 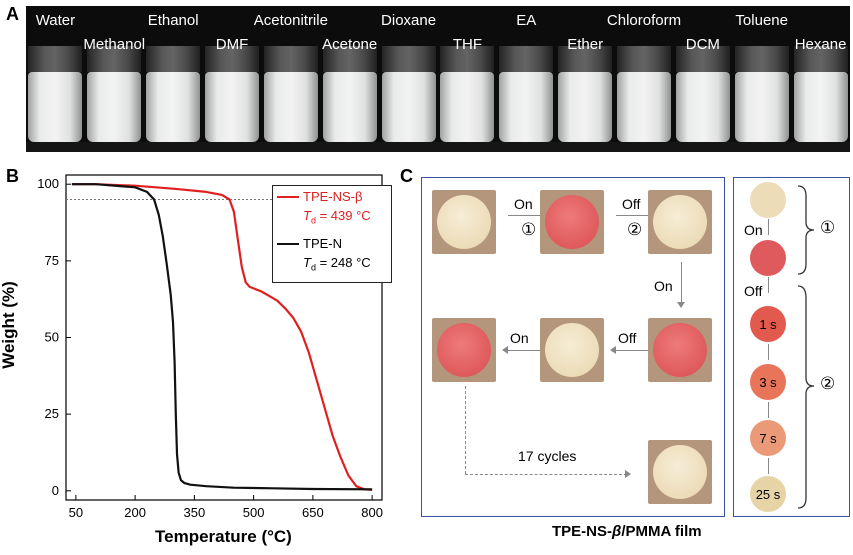 I want to click on x-tick-label: 650, so click(x=313, y=512).